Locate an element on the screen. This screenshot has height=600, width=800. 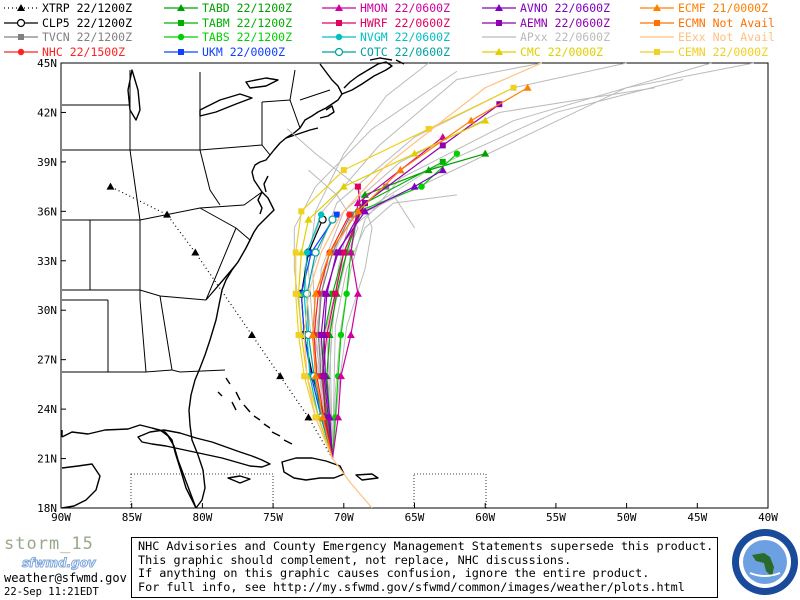
legend-item-hmon: HMON 22/0600Z is located at coordinates (399, 9).